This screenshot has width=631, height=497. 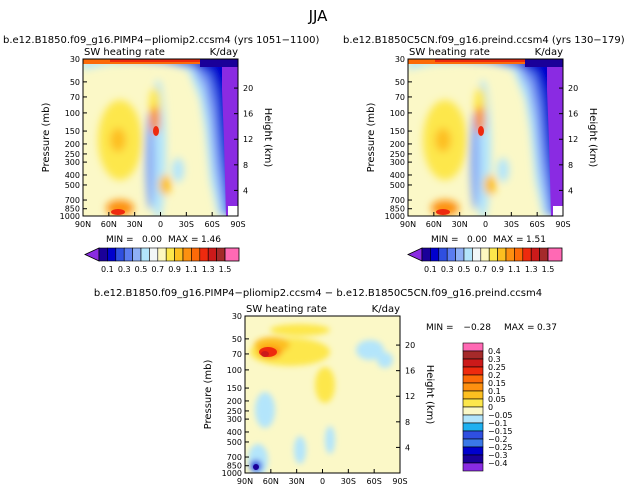 What do you see at coordinates (212, 224) in the screenshot?
I see `x-tick-label: 60S` at bounding box center [212, 224].